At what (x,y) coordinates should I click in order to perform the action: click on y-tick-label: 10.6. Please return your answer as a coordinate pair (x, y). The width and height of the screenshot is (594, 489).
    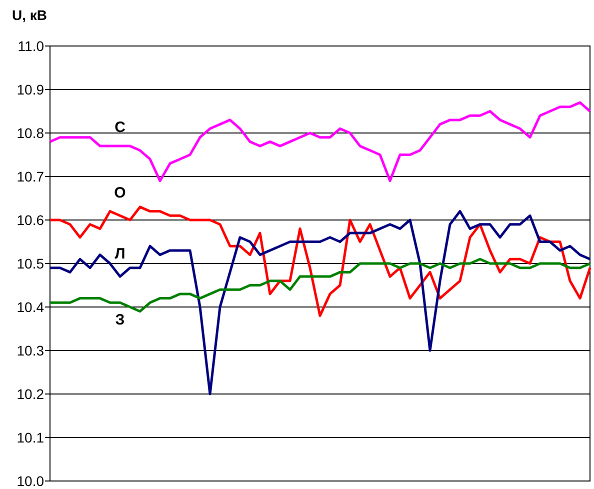
    Looking at the image, I should click on (30, 220).